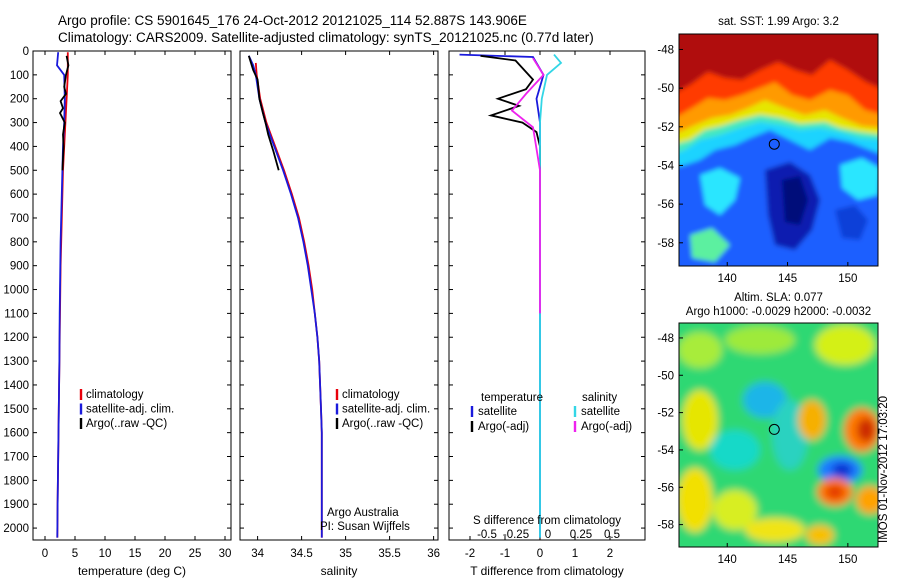  Describe the element at coordinates (19, 219) in the screenshot. I see `y-tick-label: 700` at that location.